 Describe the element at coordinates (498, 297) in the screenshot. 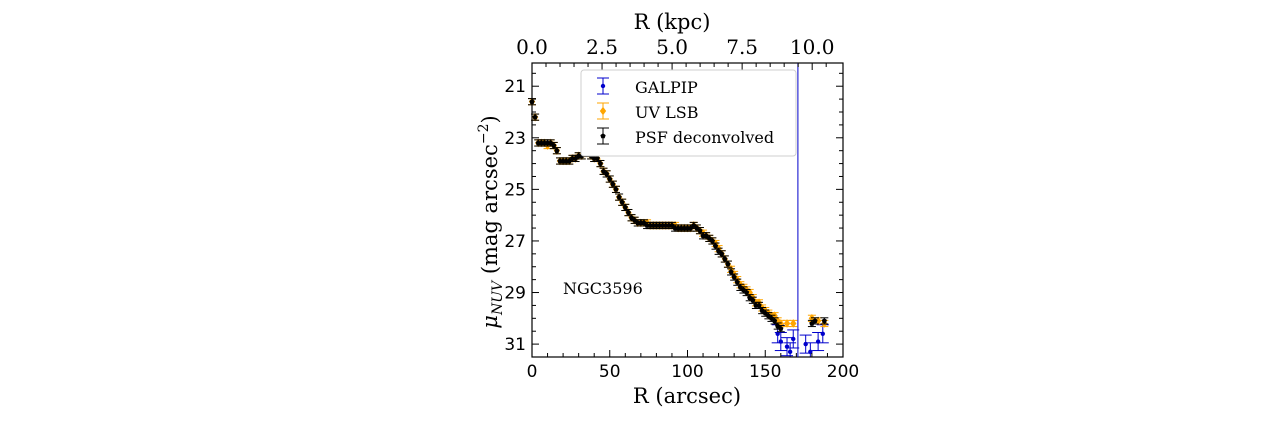

I see `y-axis-label-subscript: NUV` at that location.